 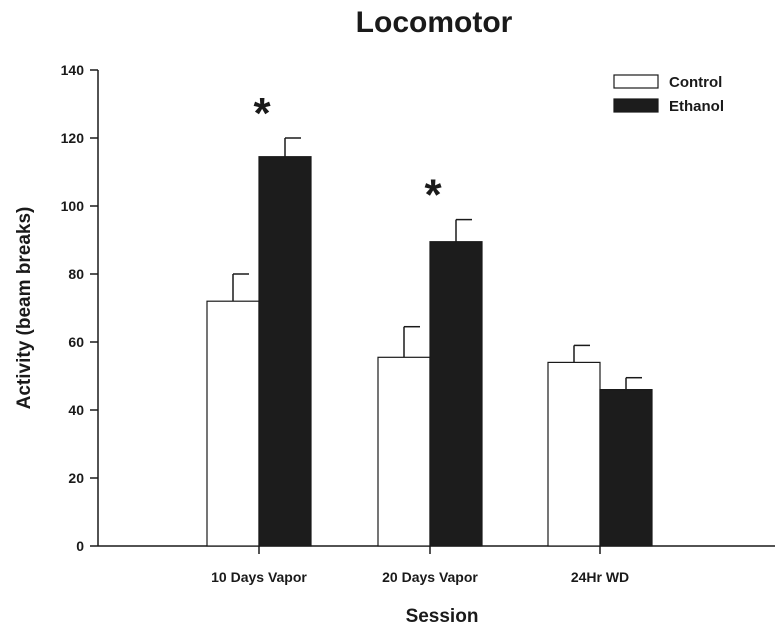 I want to click on x-tick-label-0: 10 Days Vapor, so click(x=259, y=577).